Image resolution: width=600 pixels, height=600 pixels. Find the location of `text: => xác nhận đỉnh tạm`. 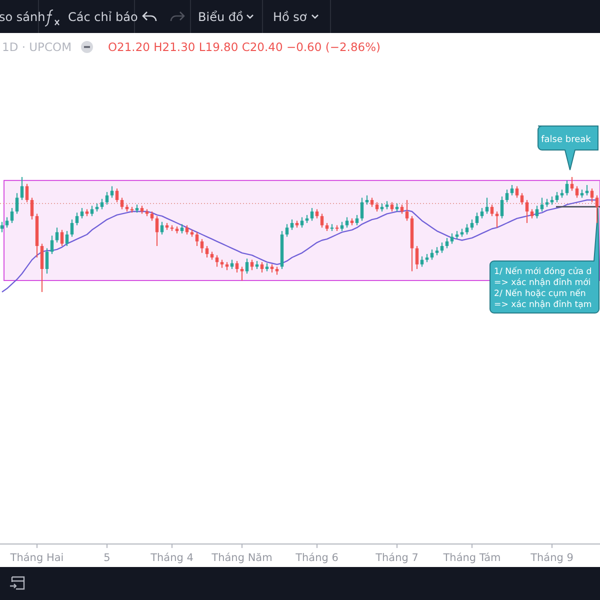

text: => xác nhận đỉnh tạm is located at coordinates (543, 305).